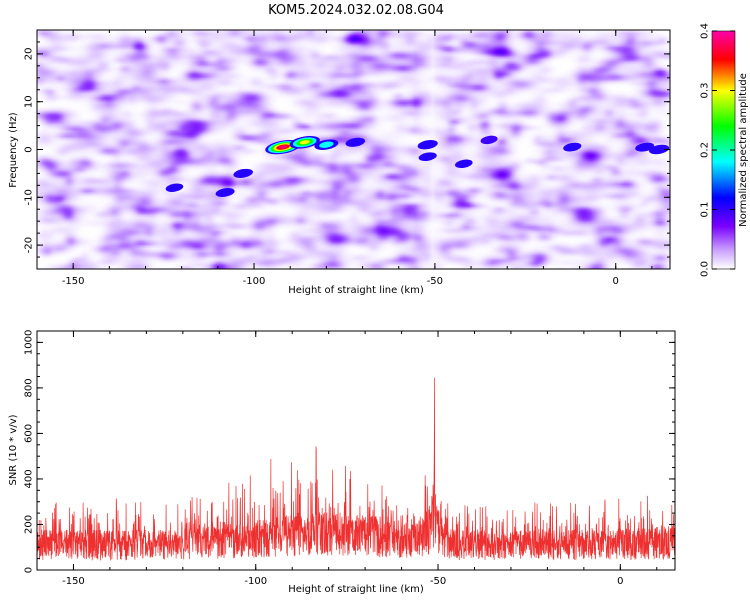  I want to click on colorbar-tick-label: 0.4, so click(705, 31).